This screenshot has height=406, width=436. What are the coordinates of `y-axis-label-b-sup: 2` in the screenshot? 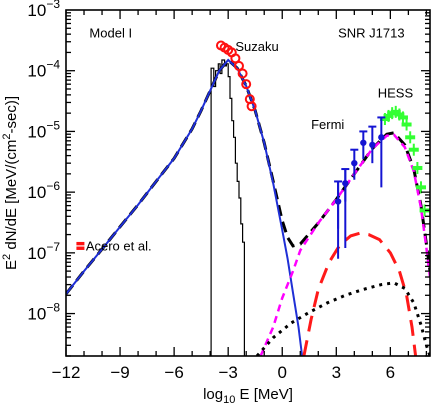 It's located at (7, 137).